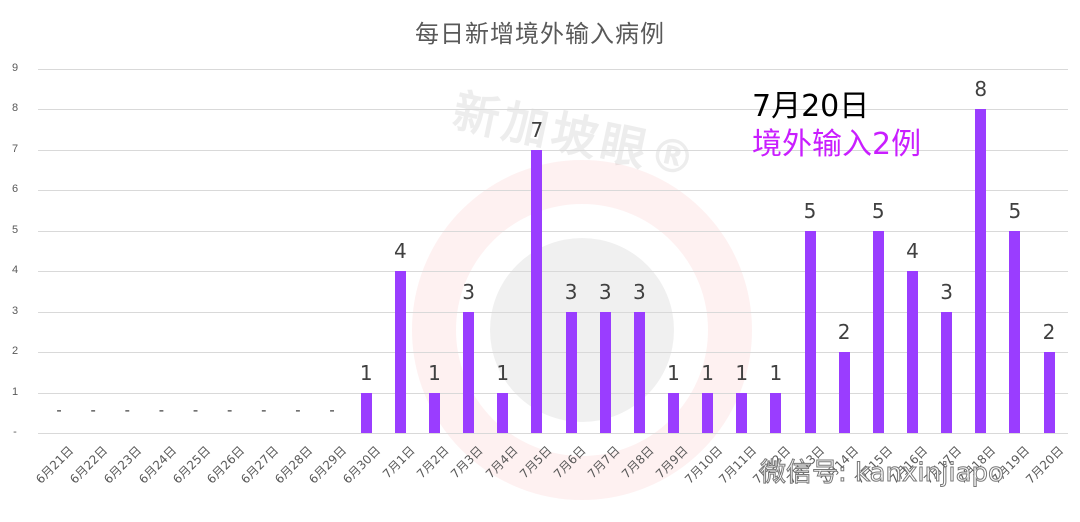  Describe the element at coordinates (433, 462) in the screenshot. I see `x-tick-label: 7月2日` at that location.